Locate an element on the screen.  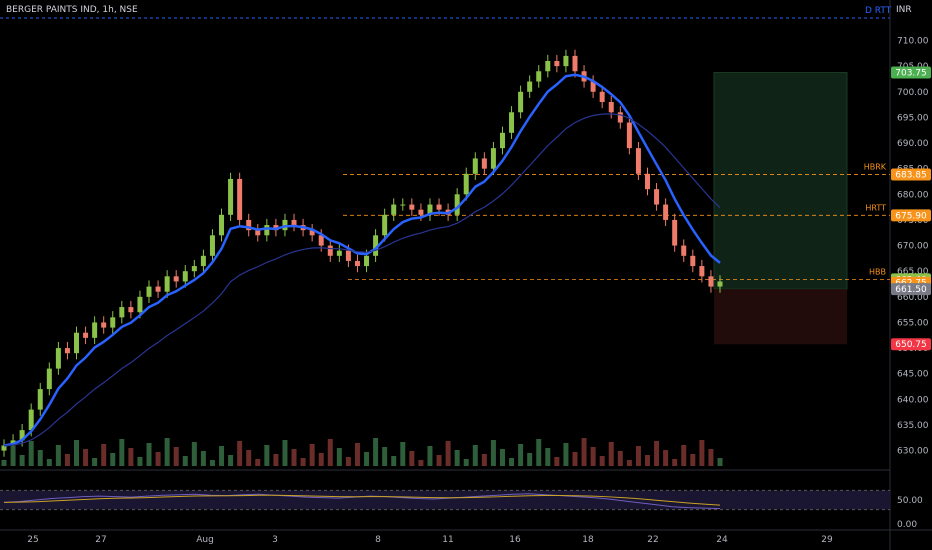
price-tick: 635.00 is located at coordinates (913, 426).